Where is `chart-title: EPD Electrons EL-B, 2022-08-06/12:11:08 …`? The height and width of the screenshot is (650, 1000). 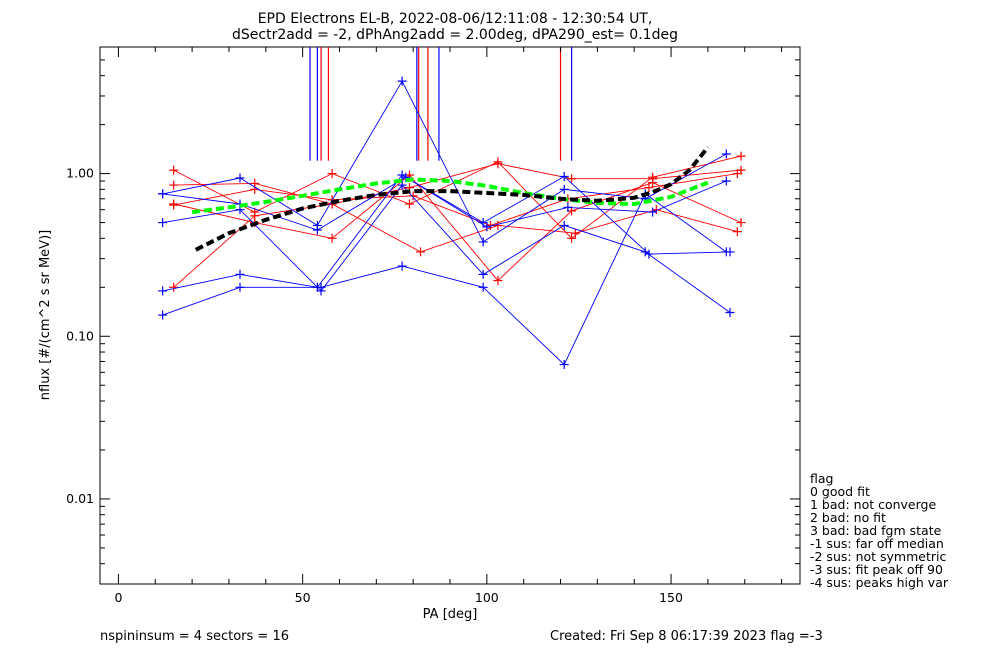 chart-title: EPD Electrons EL-B, 2022-08-06/12:11:08 … is located at coordinates (455, 19).